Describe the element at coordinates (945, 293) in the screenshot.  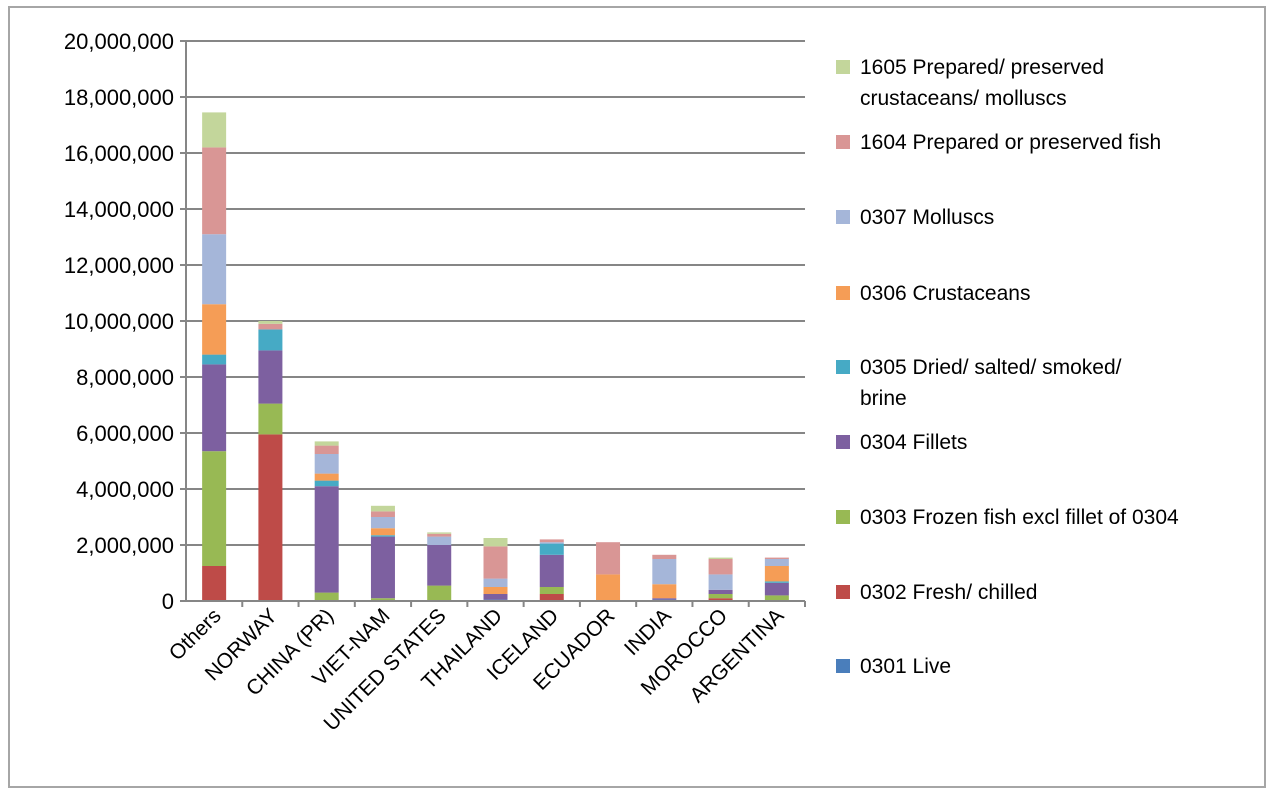
I see `legend-label: 0306 Crustaceans` at that location.